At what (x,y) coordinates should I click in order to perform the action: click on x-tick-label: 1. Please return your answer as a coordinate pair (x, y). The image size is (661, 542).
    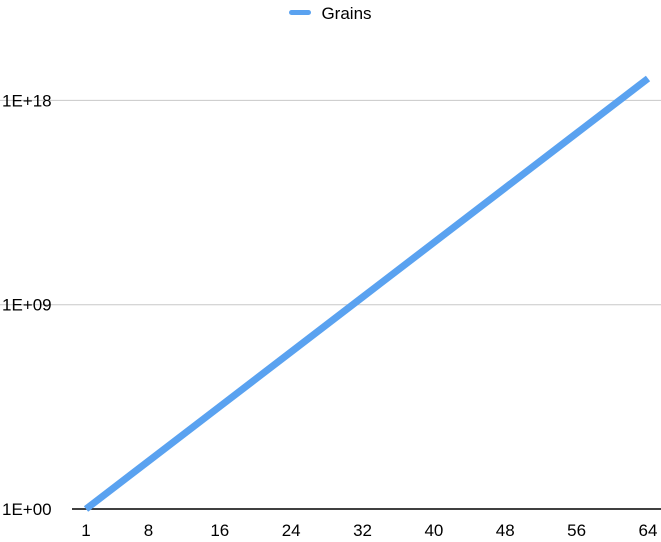
    Looking at the image, I should click on (85, 530).